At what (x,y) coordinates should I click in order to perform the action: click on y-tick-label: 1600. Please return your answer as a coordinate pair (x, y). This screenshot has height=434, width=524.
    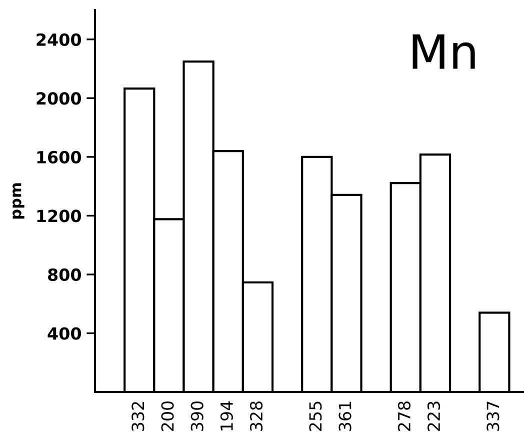
    Looking at the image, I should click on (59, 157).